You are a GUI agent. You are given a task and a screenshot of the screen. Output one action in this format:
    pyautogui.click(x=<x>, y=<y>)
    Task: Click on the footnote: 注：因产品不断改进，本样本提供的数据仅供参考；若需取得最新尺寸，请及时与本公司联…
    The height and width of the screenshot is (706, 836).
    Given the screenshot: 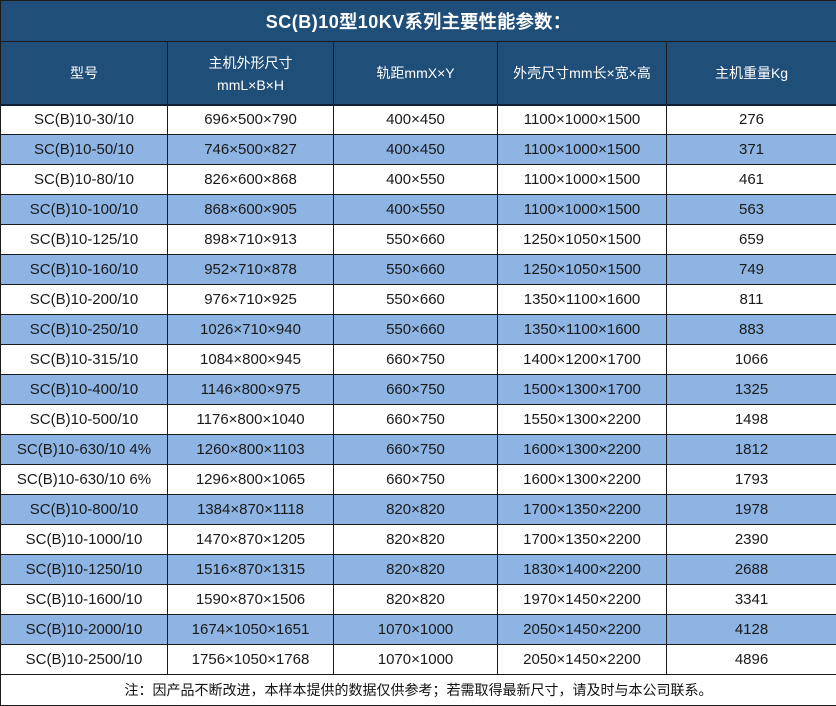 What is the action you would take?
    pyautogui.click(x=418, y=690)
    